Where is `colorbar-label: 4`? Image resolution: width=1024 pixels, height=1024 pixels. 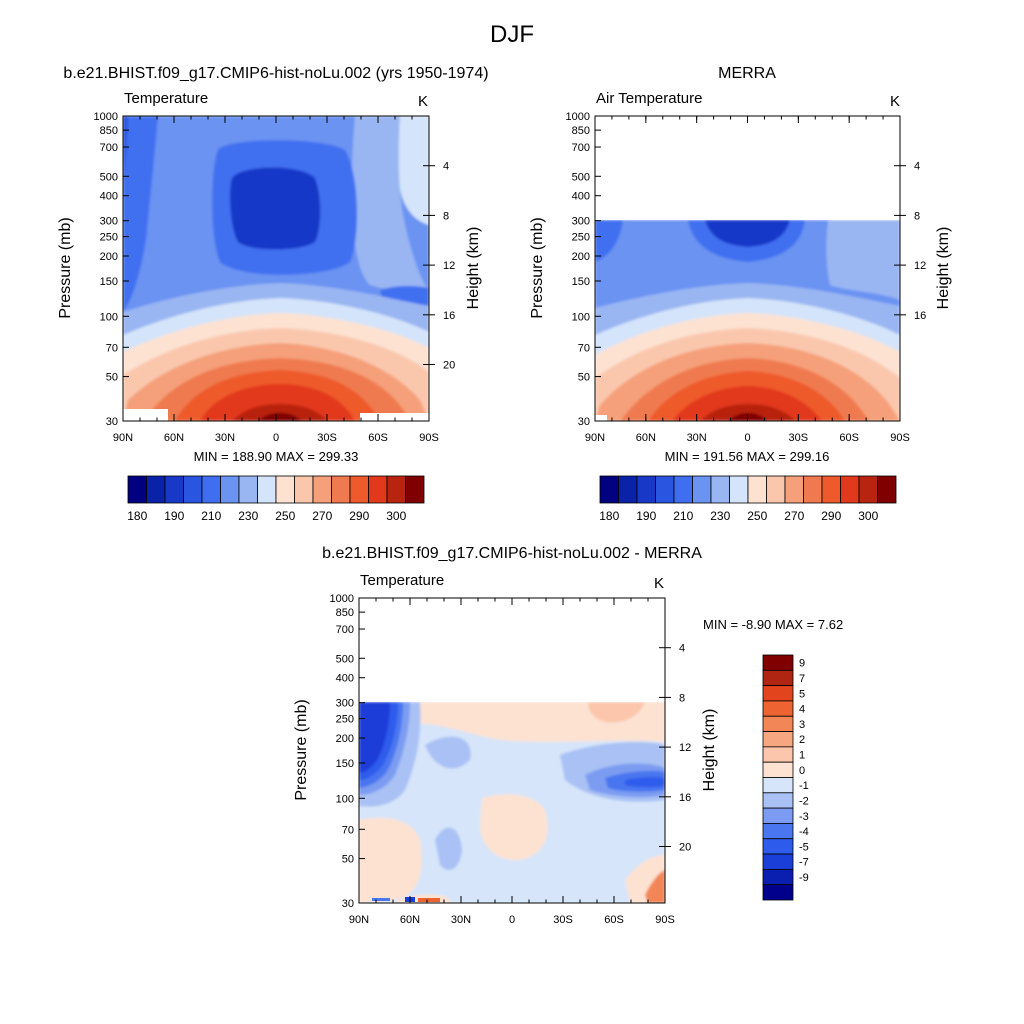 colorbar-label: 4 is located at coordinates (802, 710).